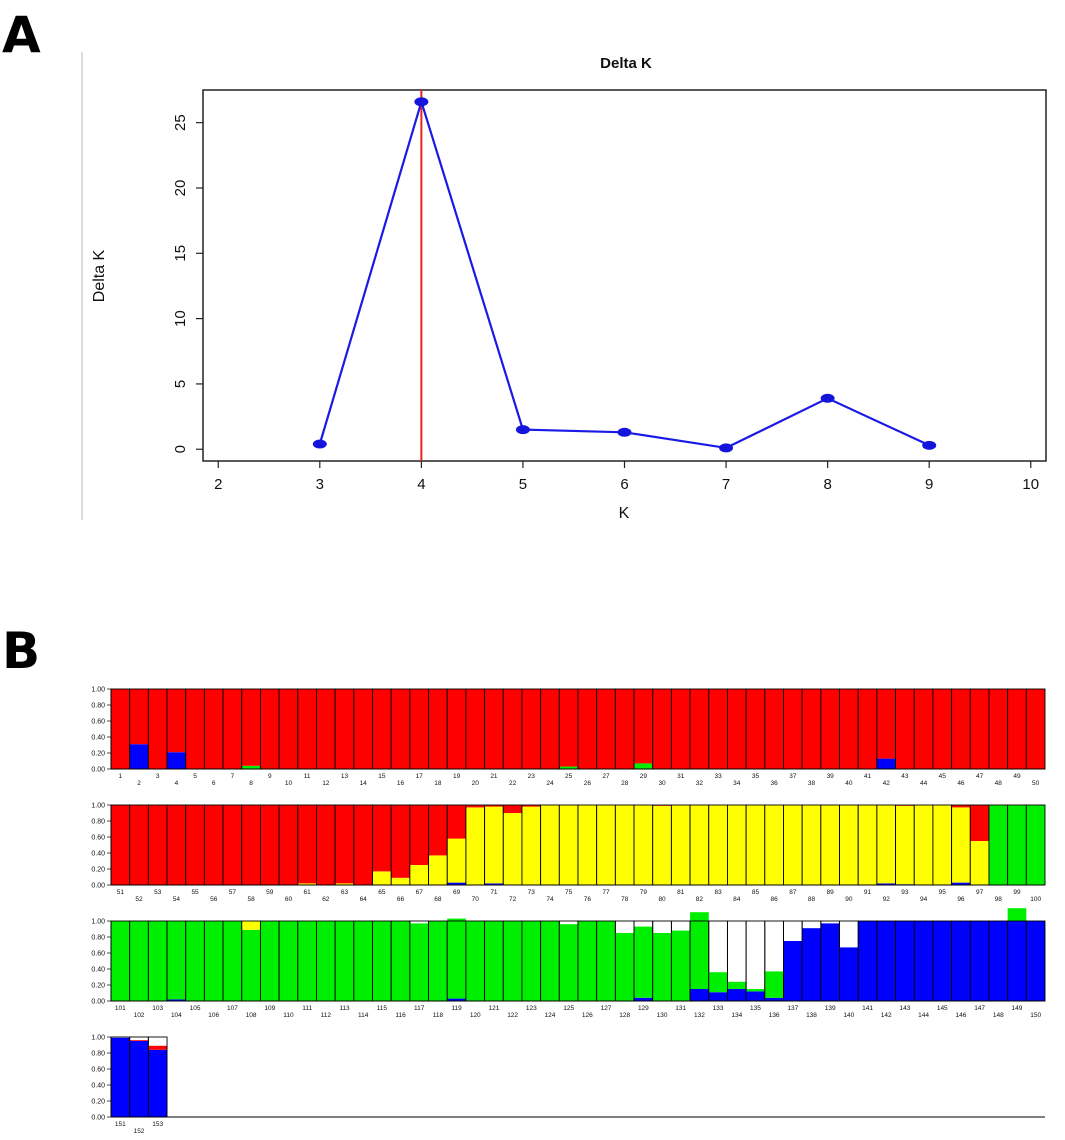  Describe the element at coordinates (98, 1054) in the screenshot. I see `row-y-tick-label: 0.80` at that location.